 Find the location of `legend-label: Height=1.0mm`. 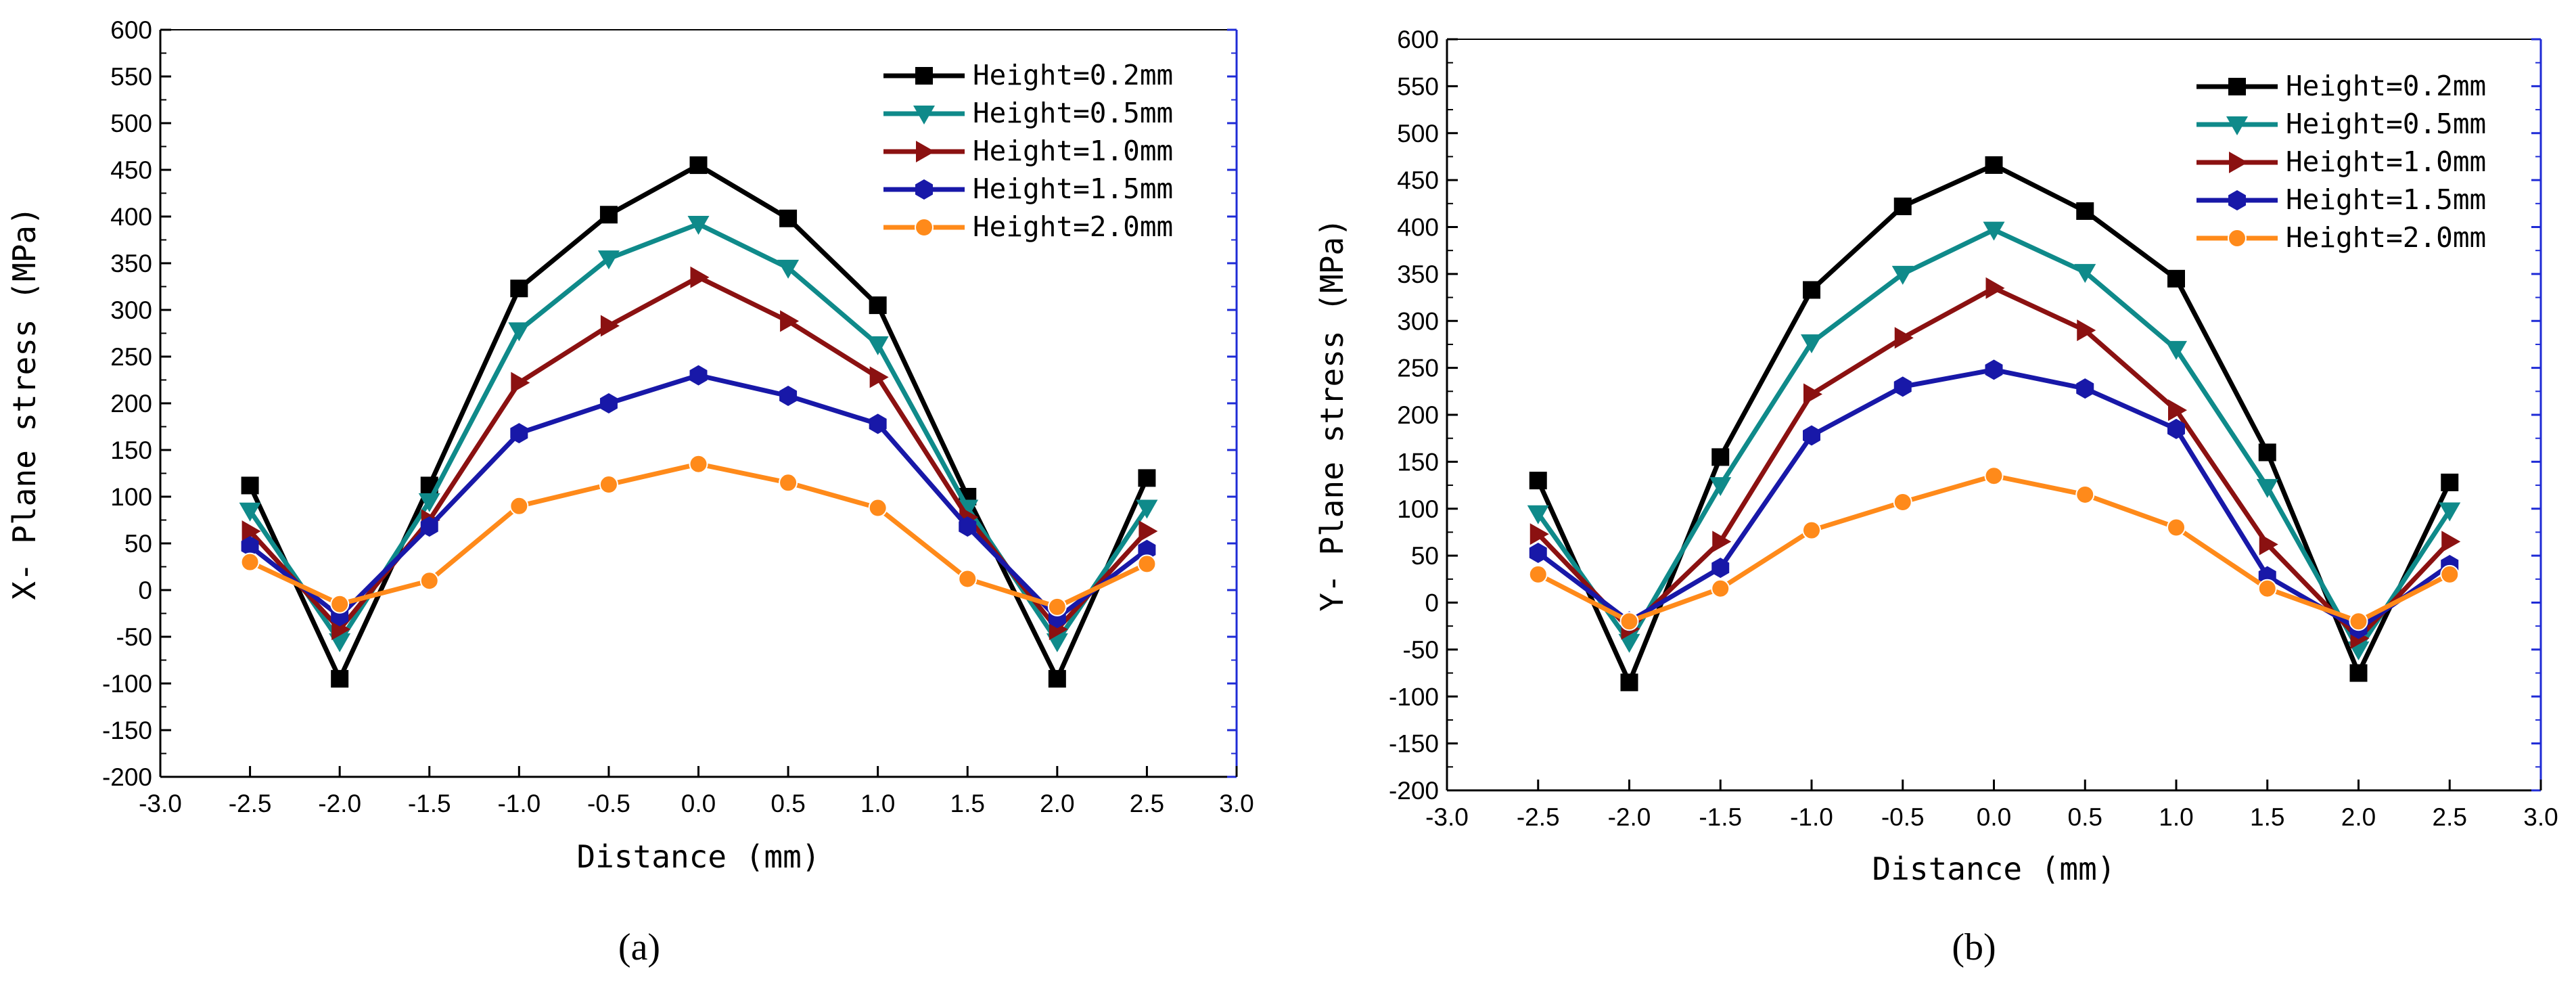

legend-label: Height=1.0mm is located at coordinates (2386, 161).